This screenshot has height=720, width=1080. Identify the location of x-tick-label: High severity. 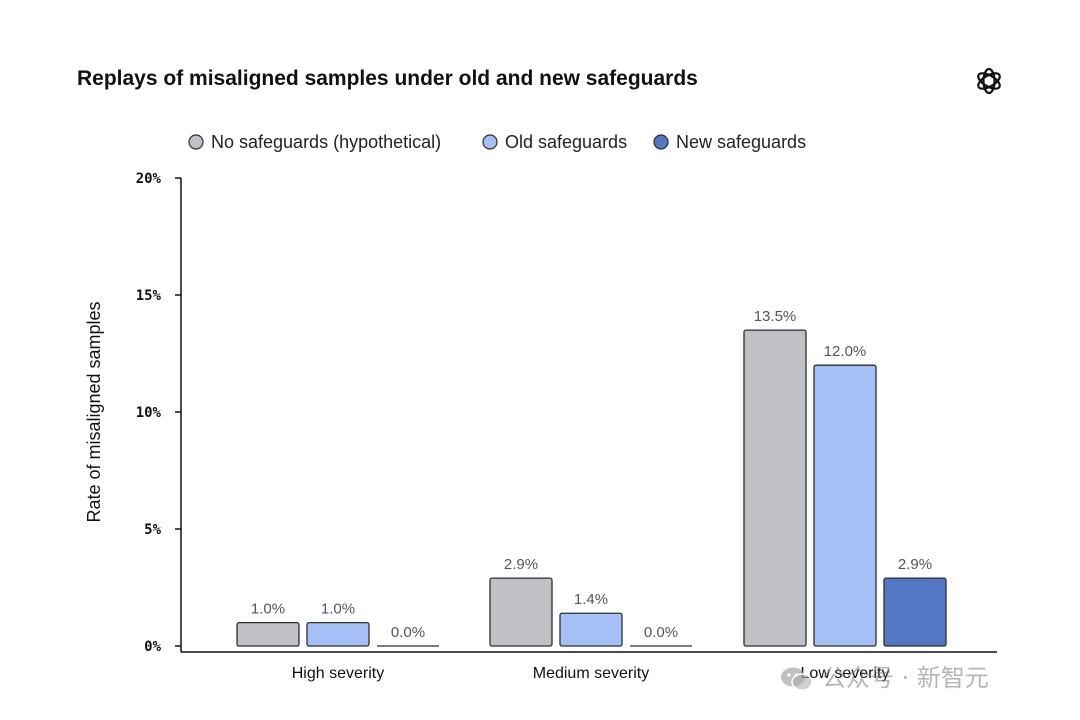
(338, 673).